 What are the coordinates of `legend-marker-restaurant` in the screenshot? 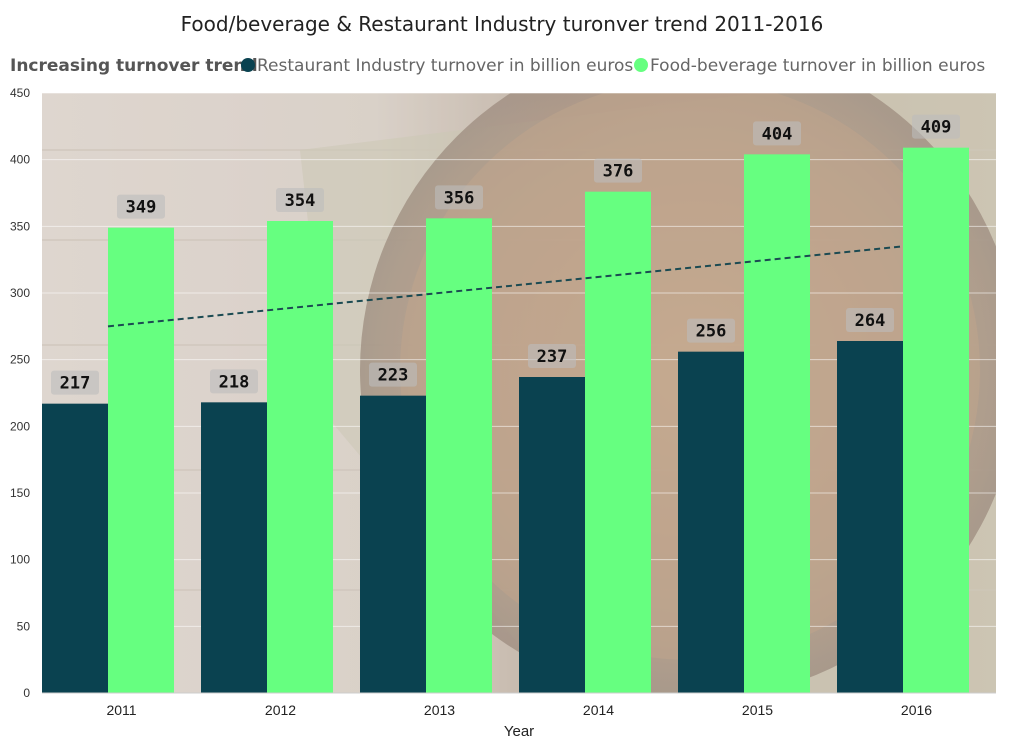 It's located at (248, 65).